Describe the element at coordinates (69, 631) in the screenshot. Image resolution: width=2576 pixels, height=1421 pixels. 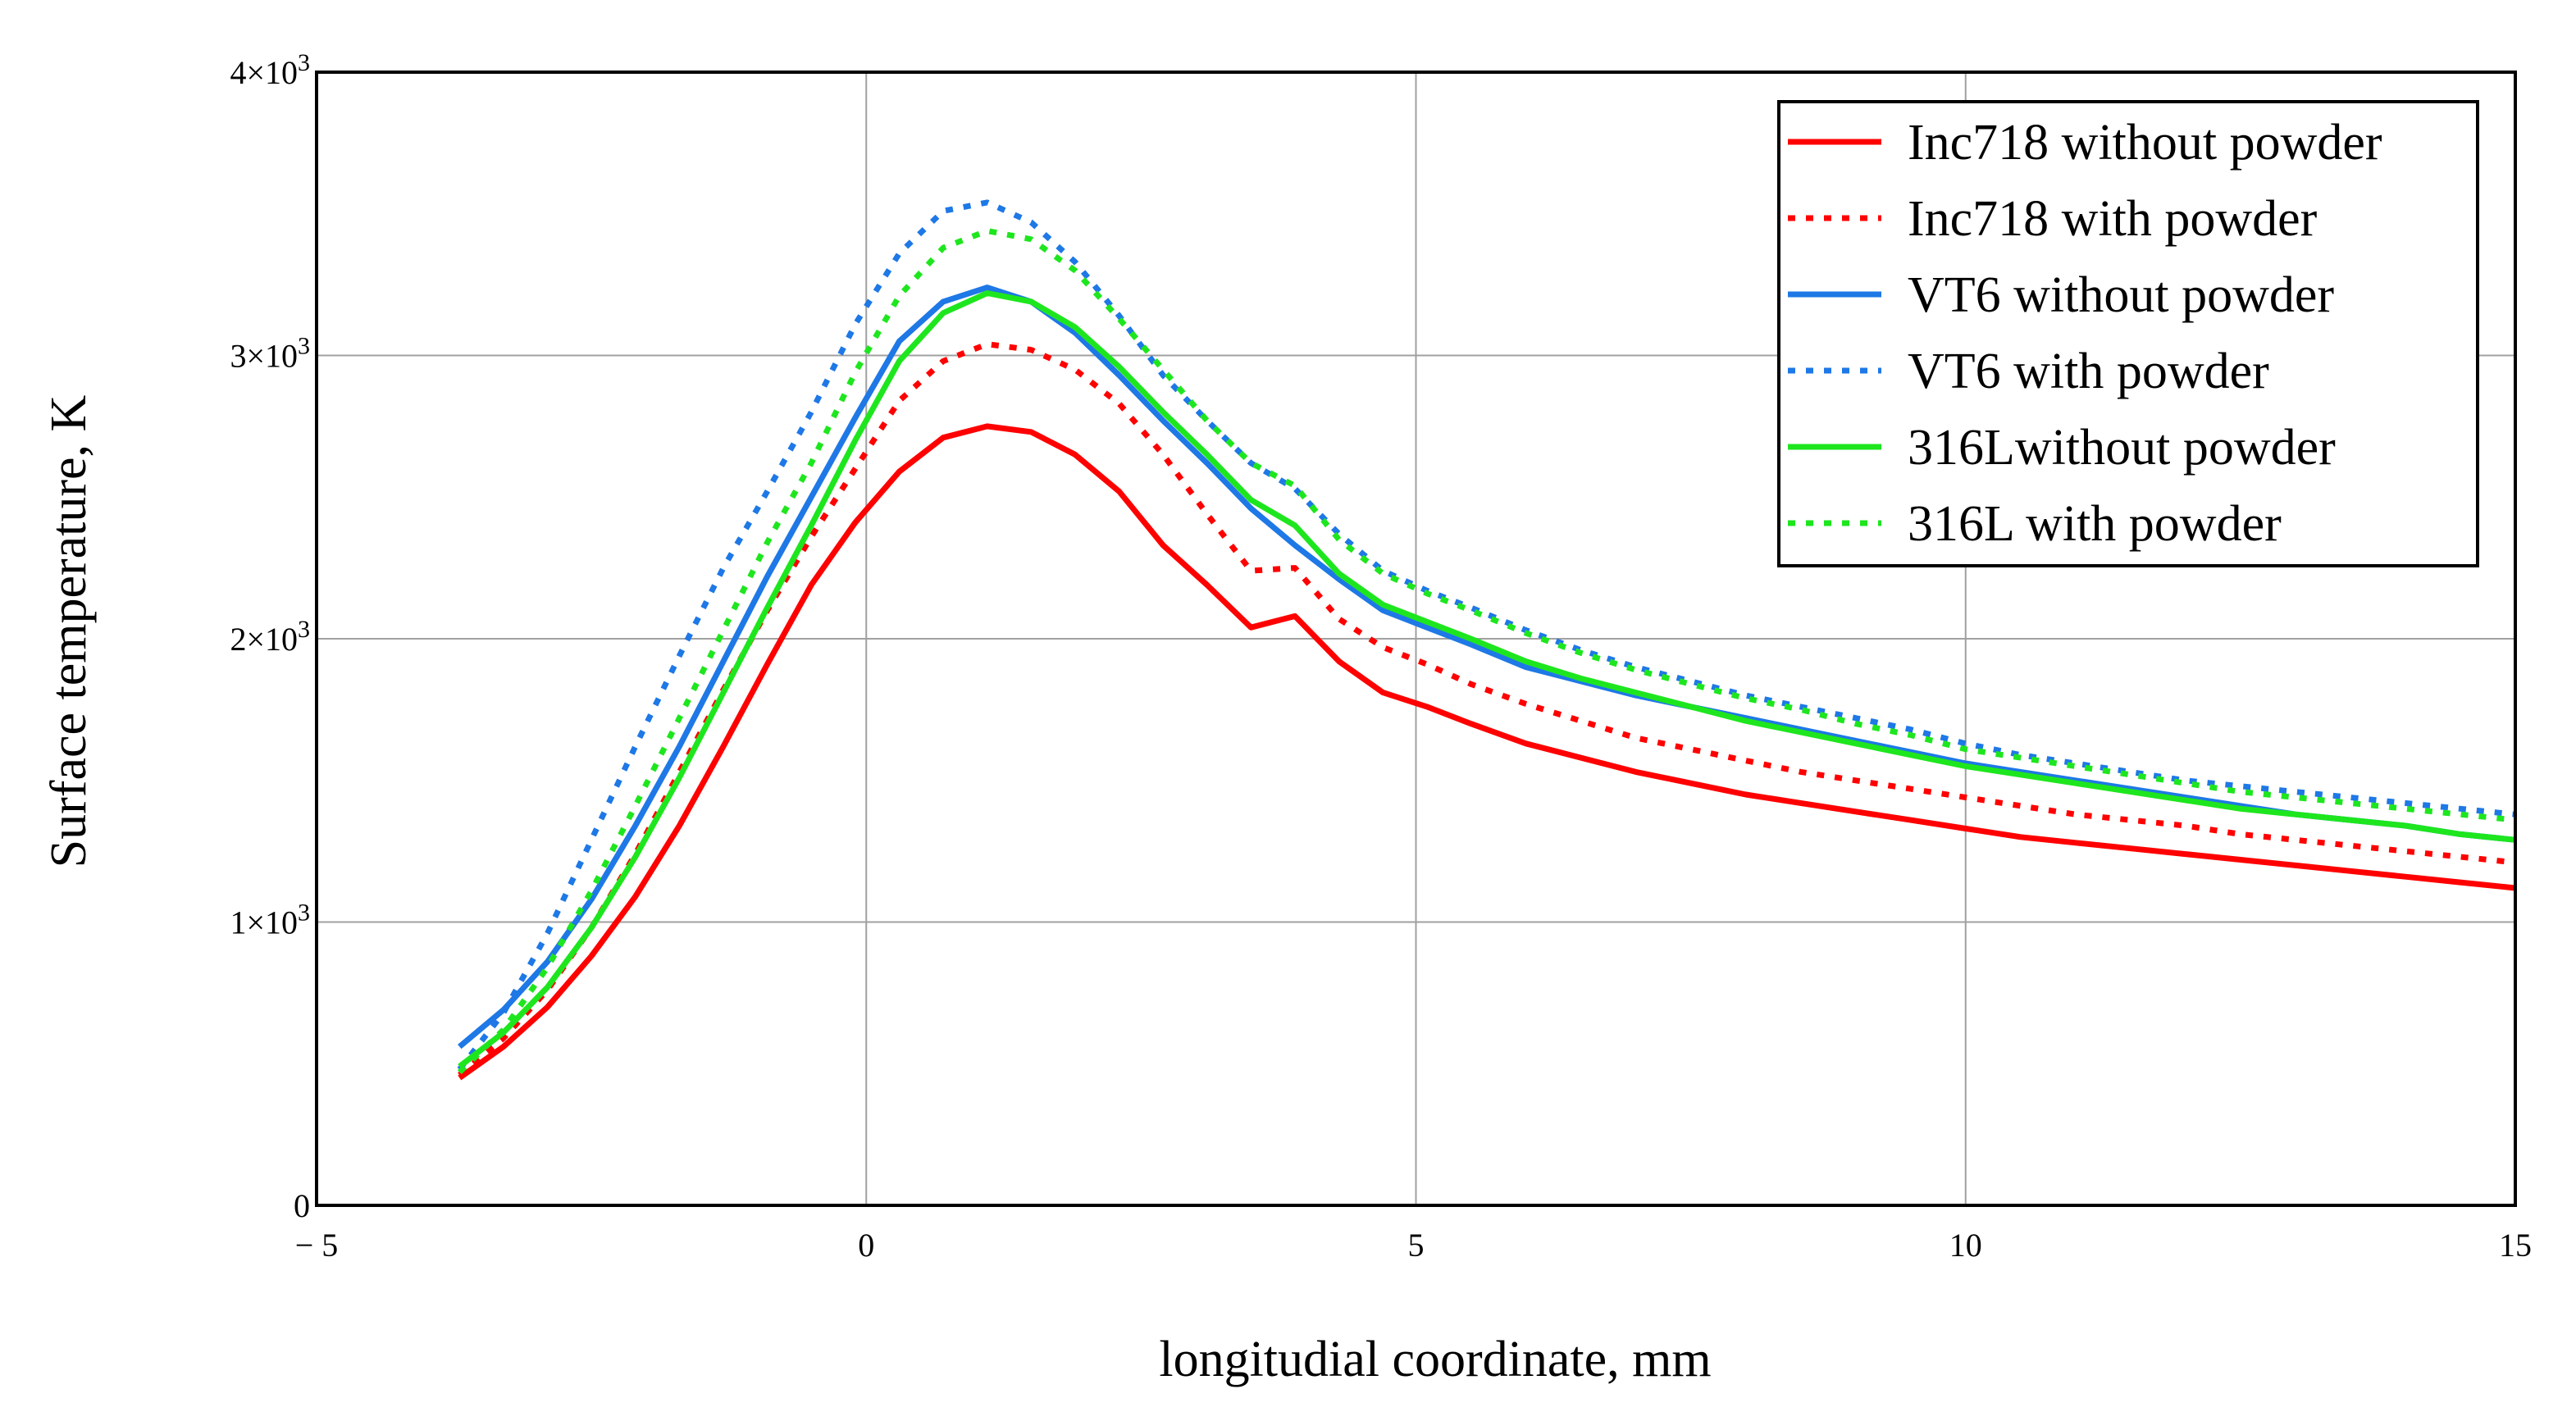
I see `y-axis-title: Surface temperature, K` at that location.